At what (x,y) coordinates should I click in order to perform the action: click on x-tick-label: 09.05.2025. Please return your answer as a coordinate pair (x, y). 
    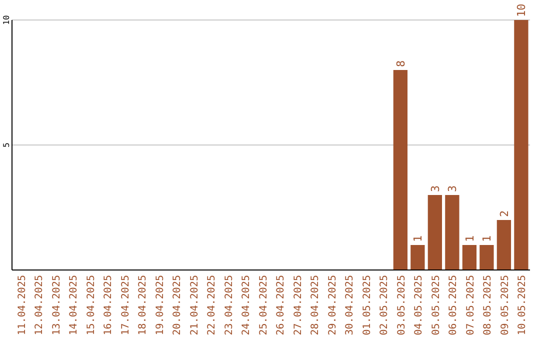
    Looking at the image, I should click on (505, 305).